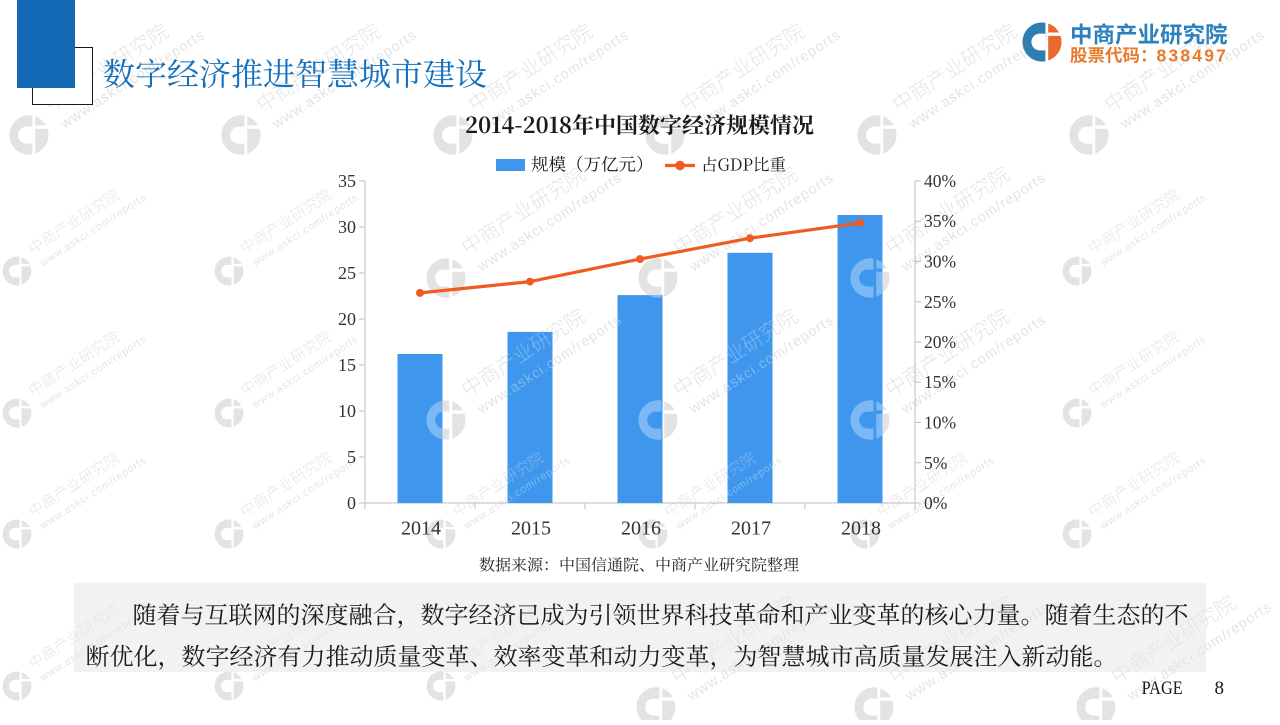 The image size is (1280, 725). I want to click on svg-text: PAGE, so click(1162, 687).